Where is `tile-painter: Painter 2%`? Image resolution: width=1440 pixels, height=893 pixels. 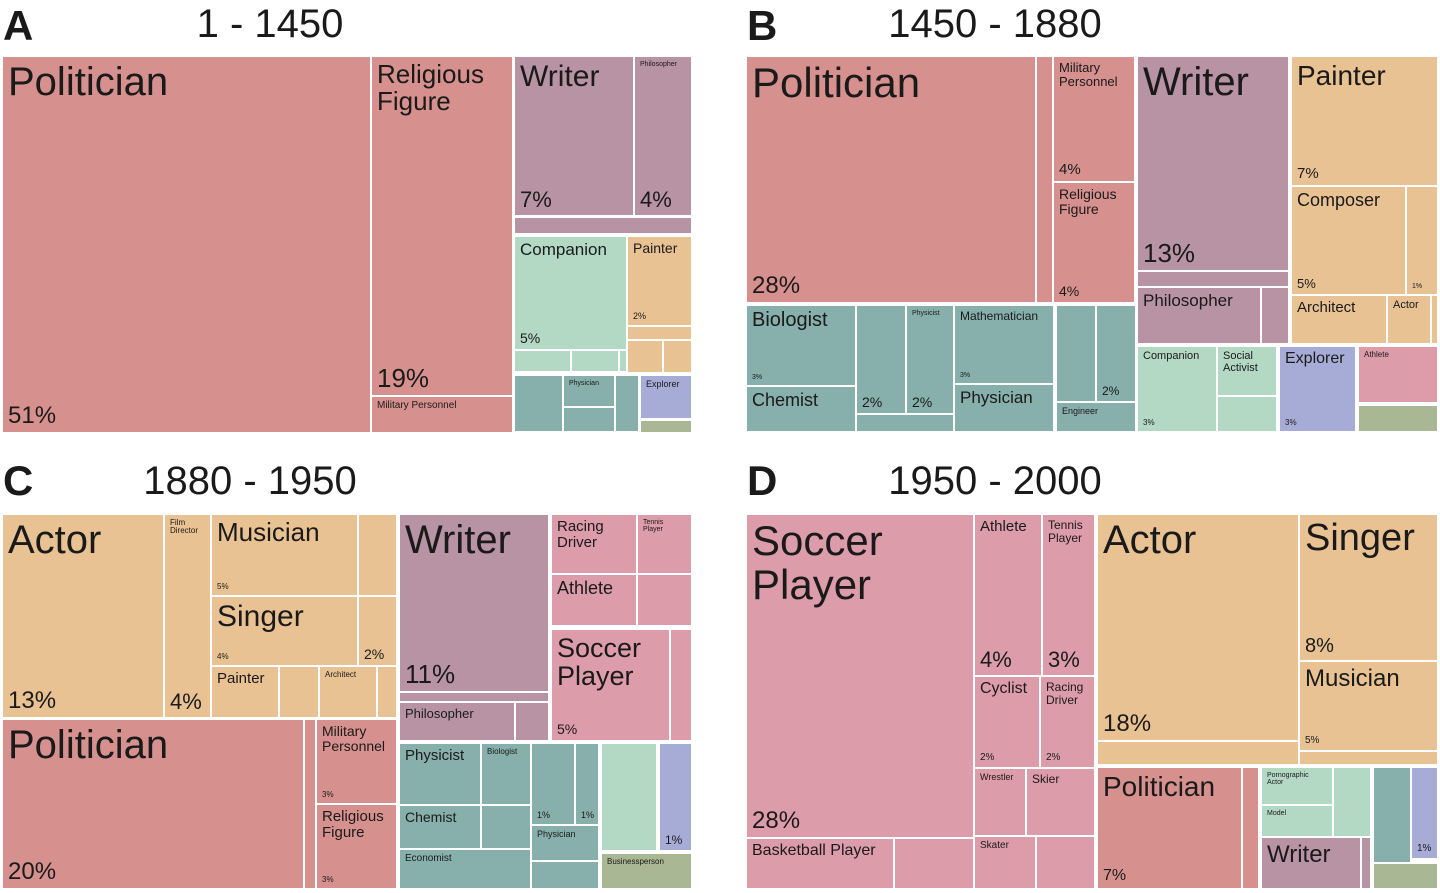 tile-painter: Painter 2% is located at coordinates (659, 281).